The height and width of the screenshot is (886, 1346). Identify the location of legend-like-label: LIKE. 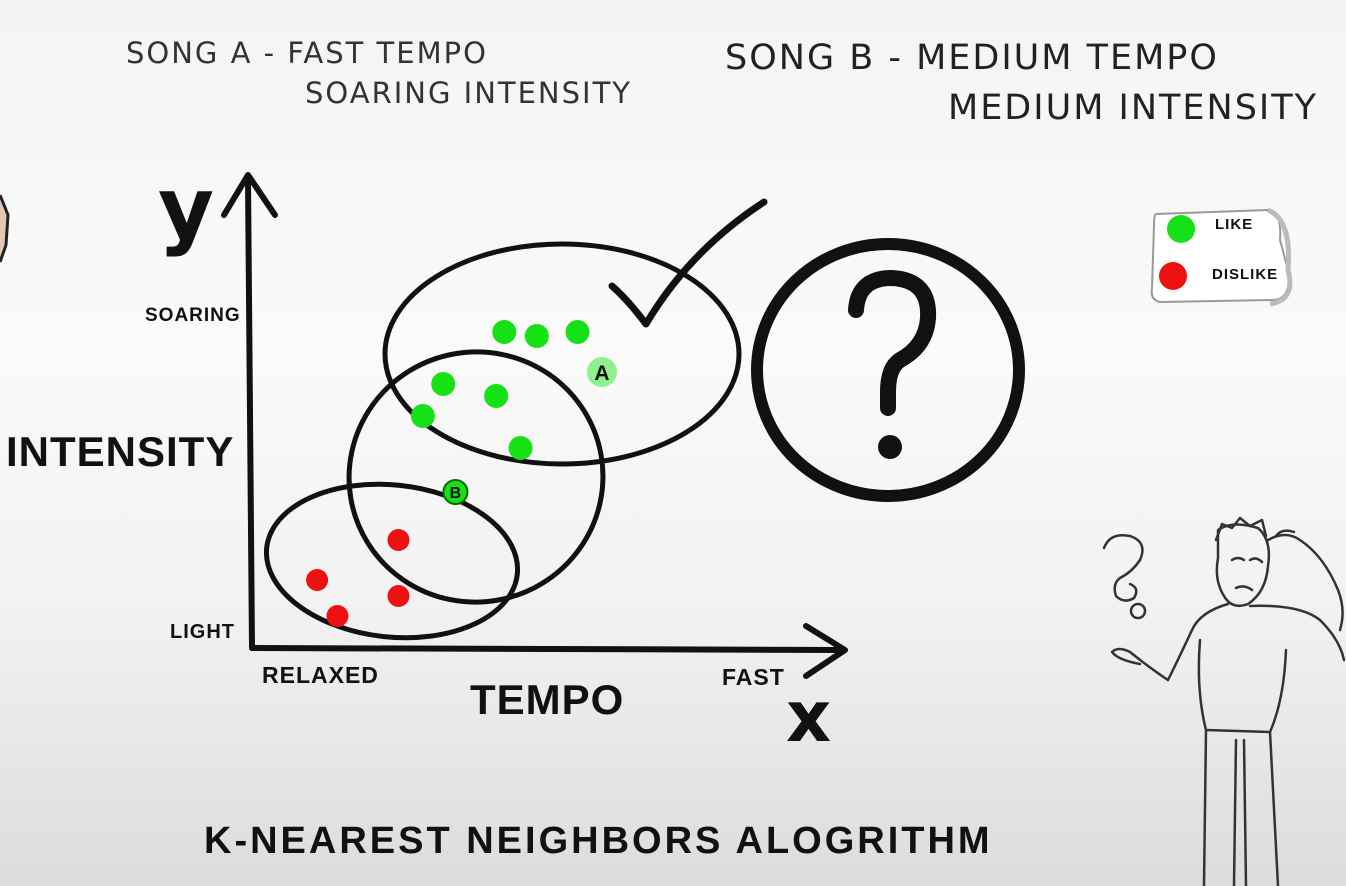
(1234, 224).